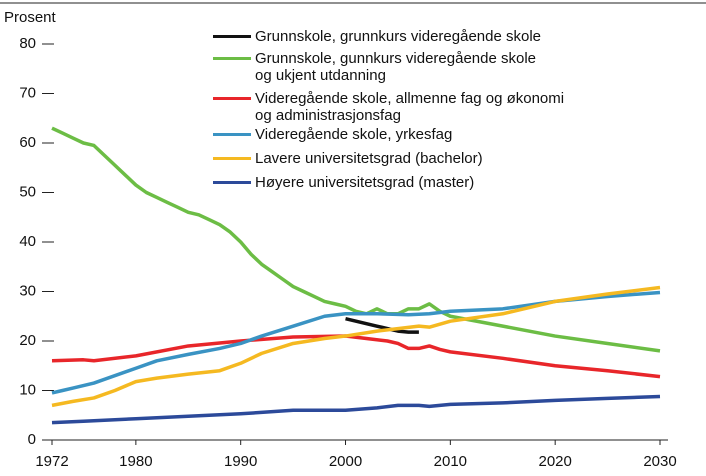  I want to click on y-axis-label: Prosent, so click(30, 17).